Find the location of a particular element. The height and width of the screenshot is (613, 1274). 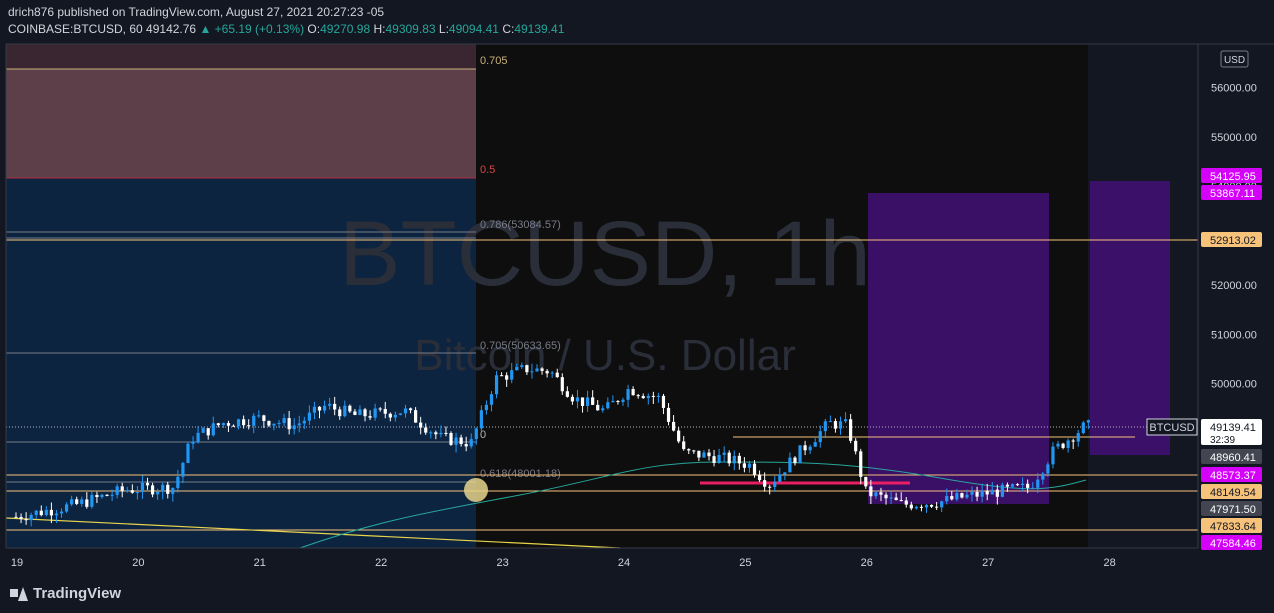

price-badge-label: 54125.95 is located at coordinates (1233, 177).